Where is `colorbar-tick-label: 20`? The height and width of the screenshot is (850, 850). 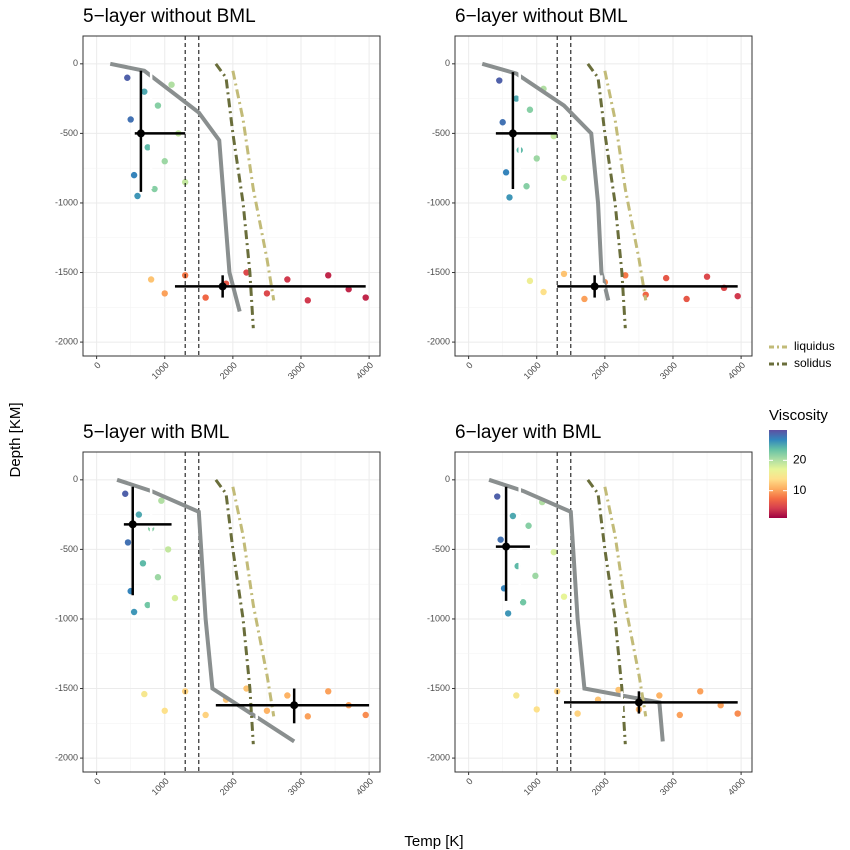 colorbar-tick-label: 20 is located at coordinates (800, 460).